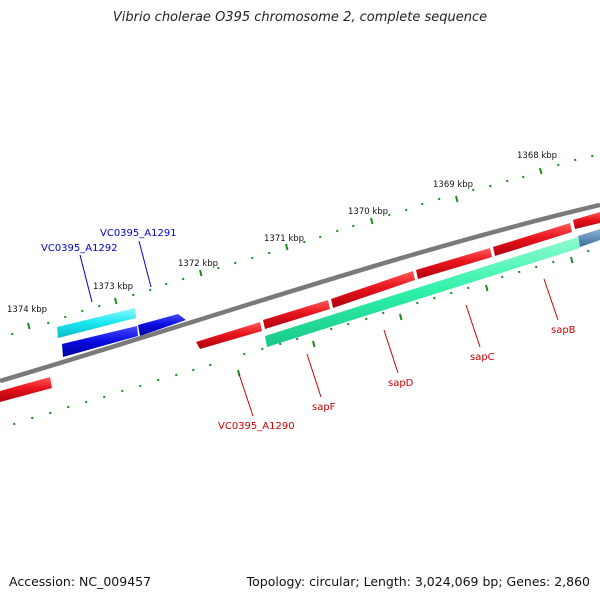 The image size is (600, 600). I want to click on gene-label-vc0395-a1291: VC0395_A1291, so click(138, 233).